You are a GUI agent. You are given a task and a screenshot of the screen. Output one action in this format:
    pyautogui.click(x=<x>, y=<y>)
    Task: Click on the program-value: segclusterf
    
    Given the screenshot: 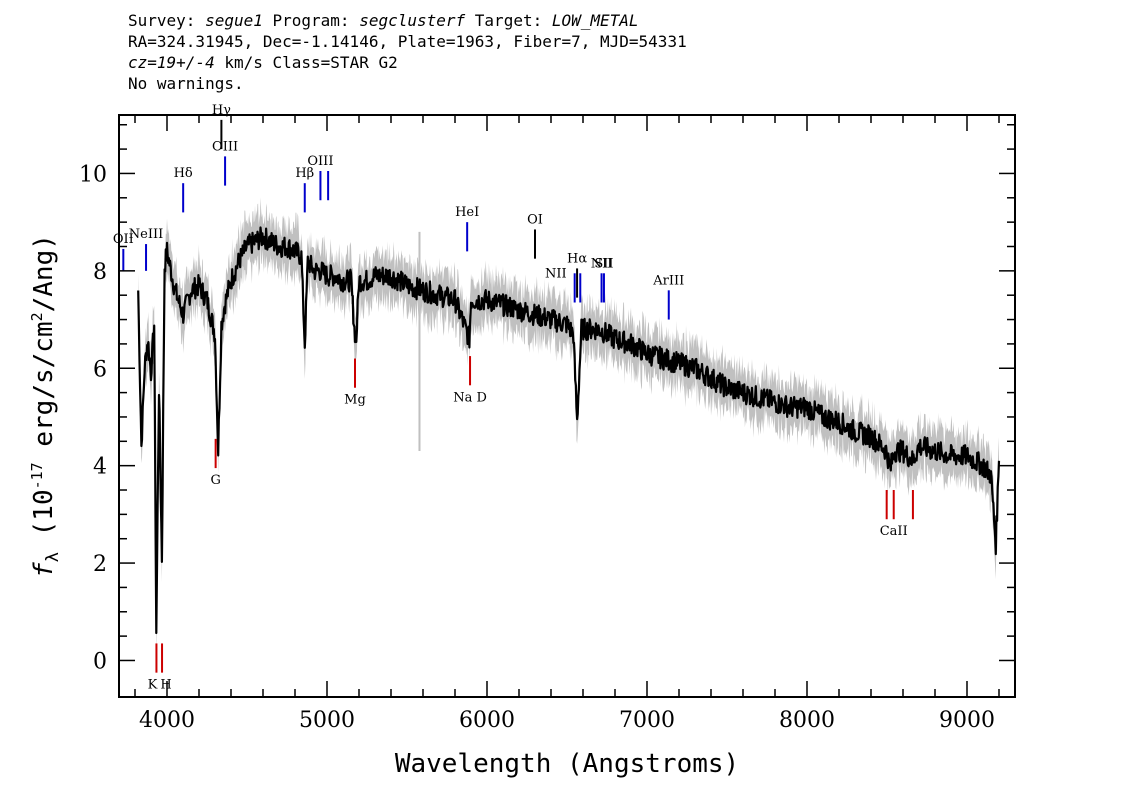 What is the action you would take?
    pyautogui.click(x=412, y=20)
    